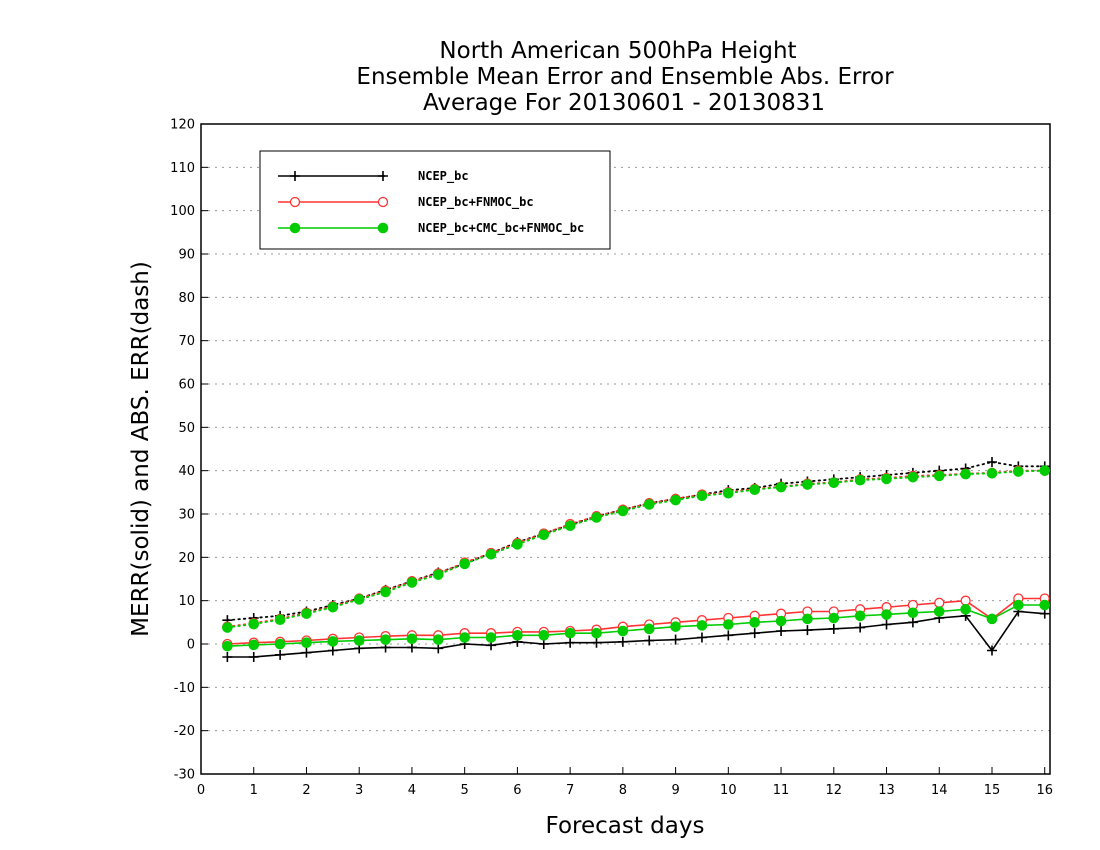 The height and width of the screenshot is (850, 1100). What do you see at coordinates (465, 790) in the screenshot?
I see `x-tick-label: 5` at bounding box center [465, 790].